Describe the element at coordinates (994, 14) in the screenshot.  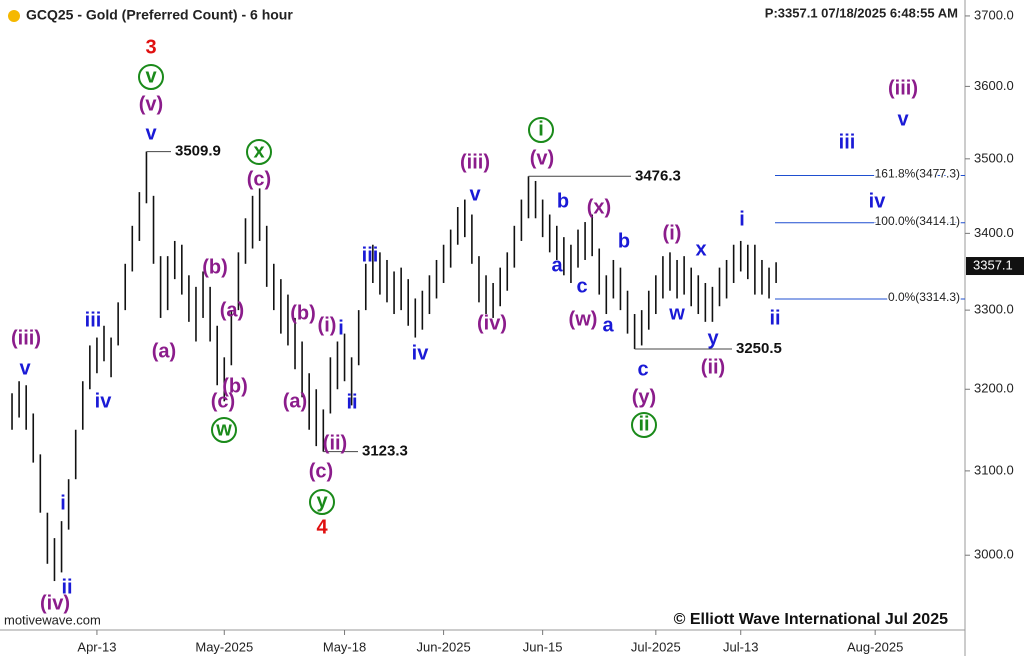
I see `y-tick-label: 3700.0` at that location.